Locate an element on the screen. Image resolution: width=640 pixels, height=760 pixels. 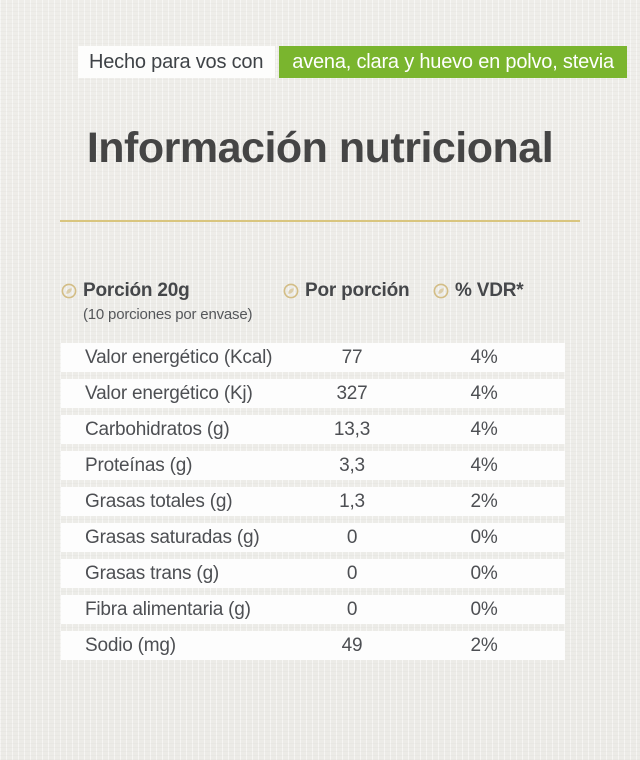
row-value: 49 is located at coordinates (352, 645).